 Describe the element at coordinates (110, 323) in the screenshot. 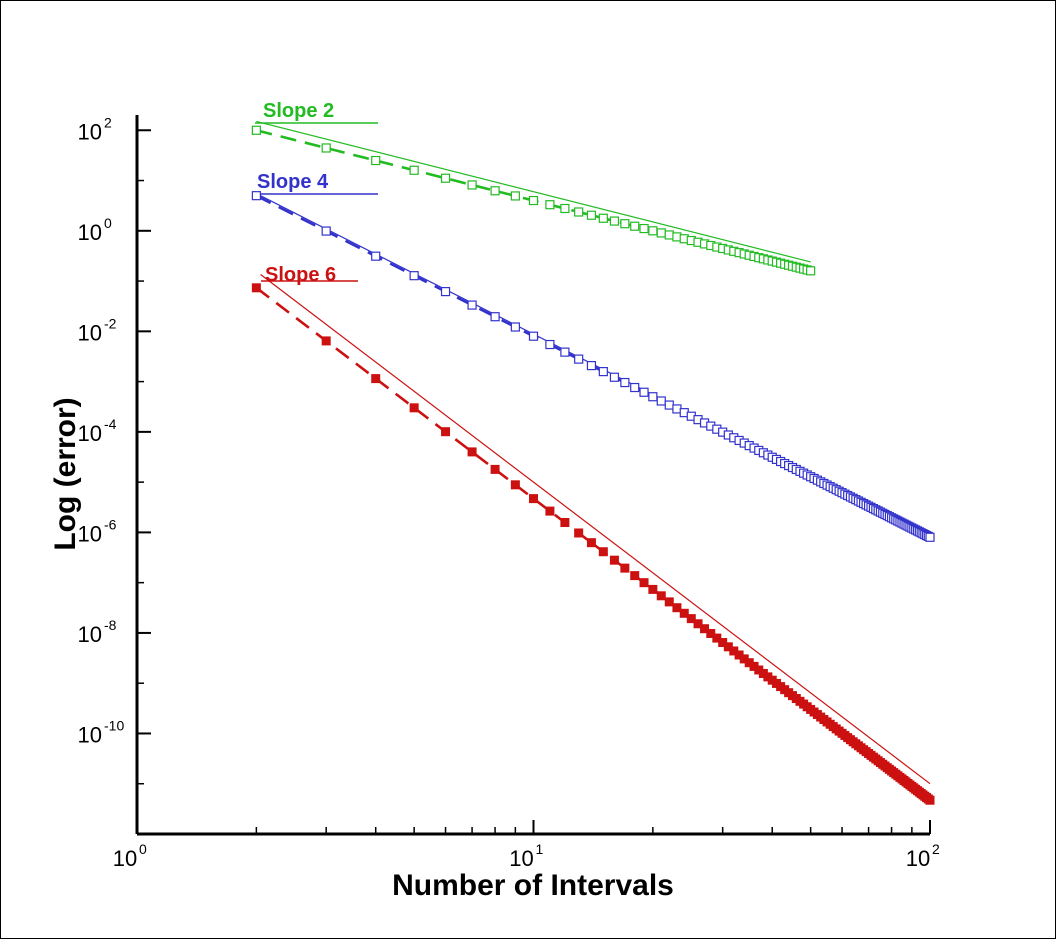

I see `y-tick-exponent: -2` at that location.